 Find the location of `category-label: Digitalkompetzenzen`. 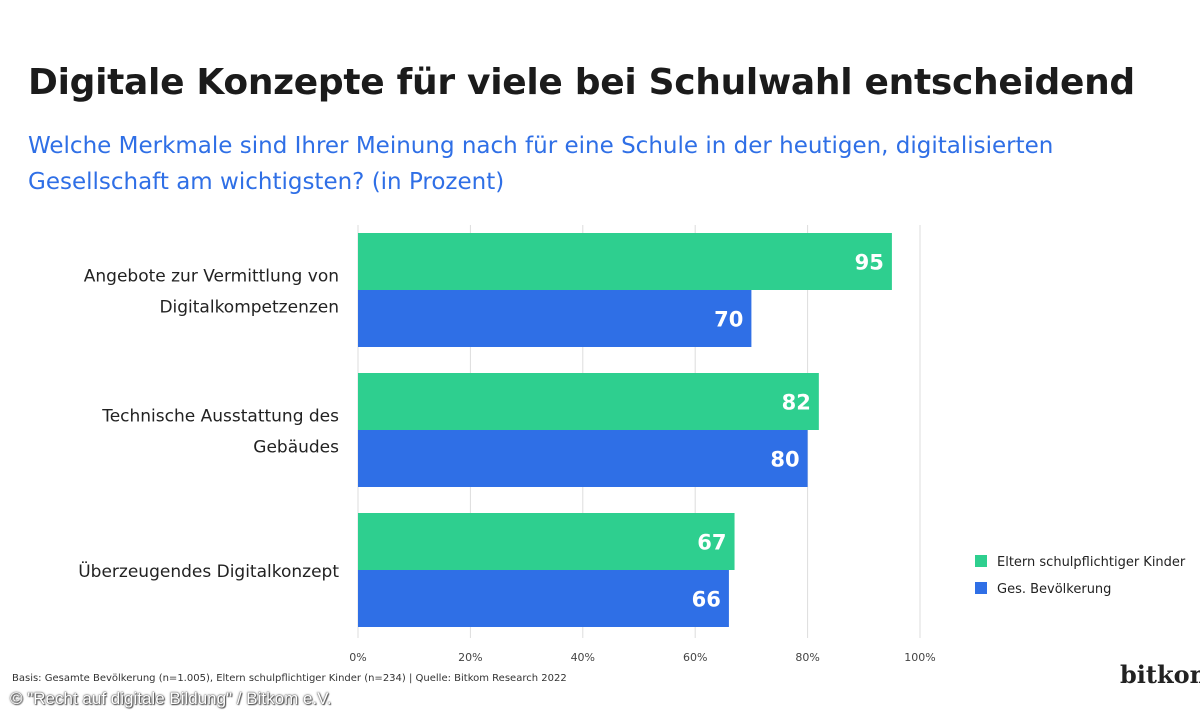

category-label: Digitalkompetzenzen is located at coordinates (249, 308).